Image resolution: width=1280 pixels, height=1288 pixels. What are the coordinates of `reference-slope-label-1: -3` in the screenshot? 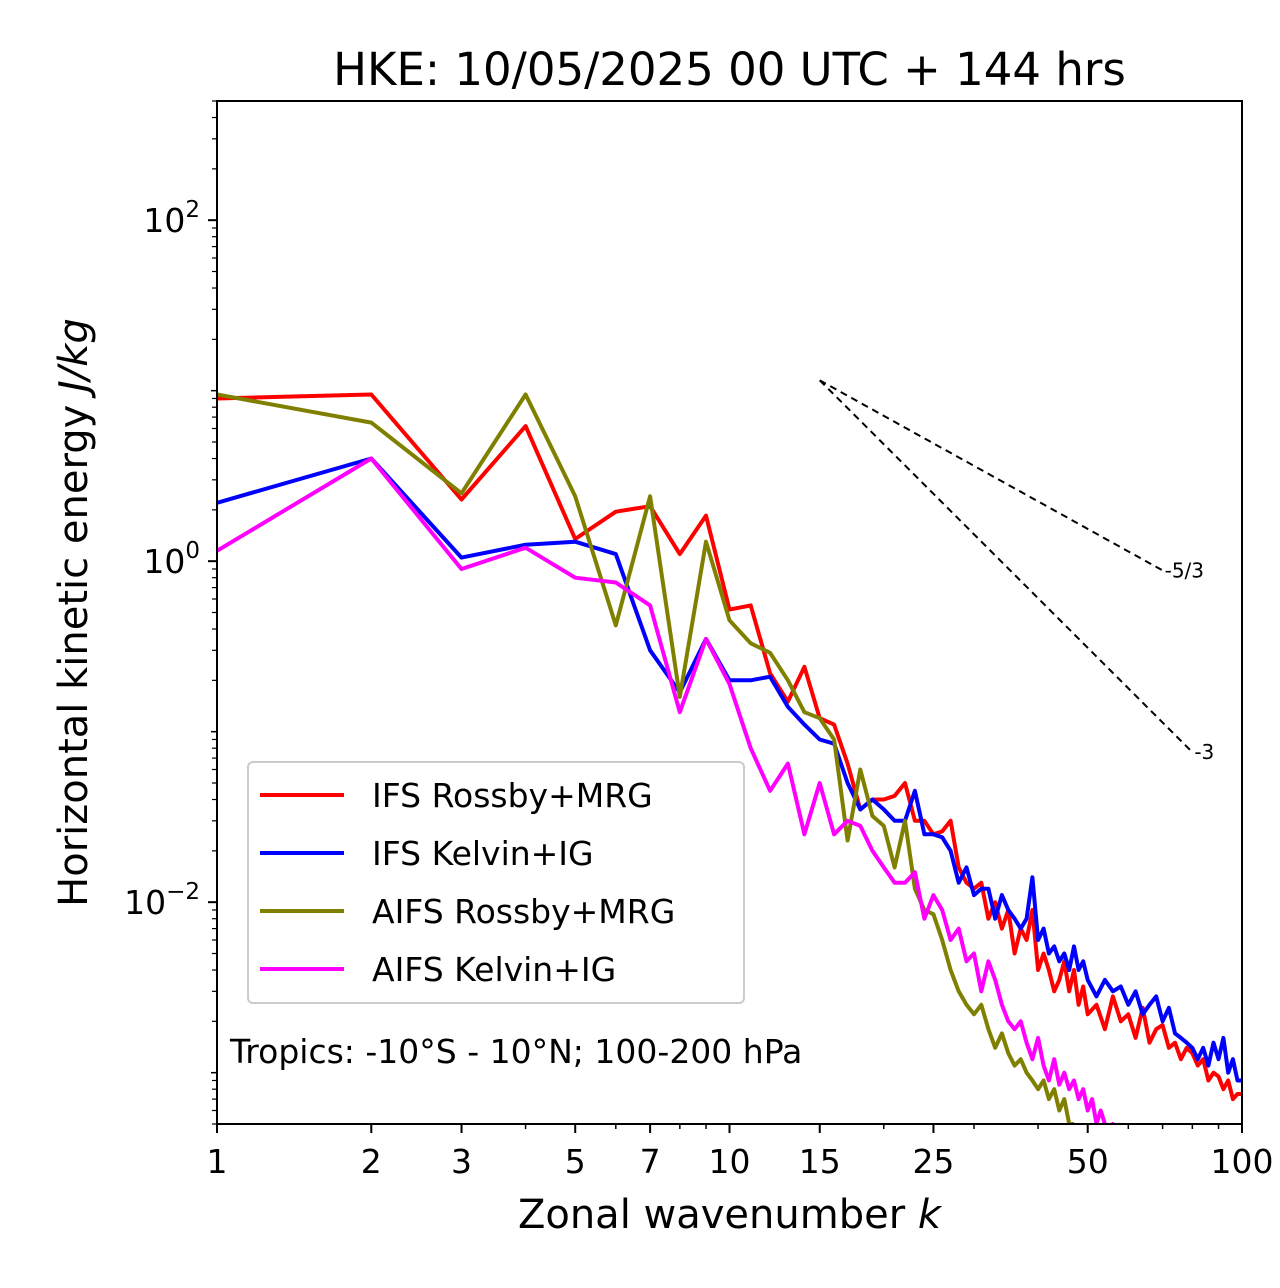 It's located at (1204, 752).